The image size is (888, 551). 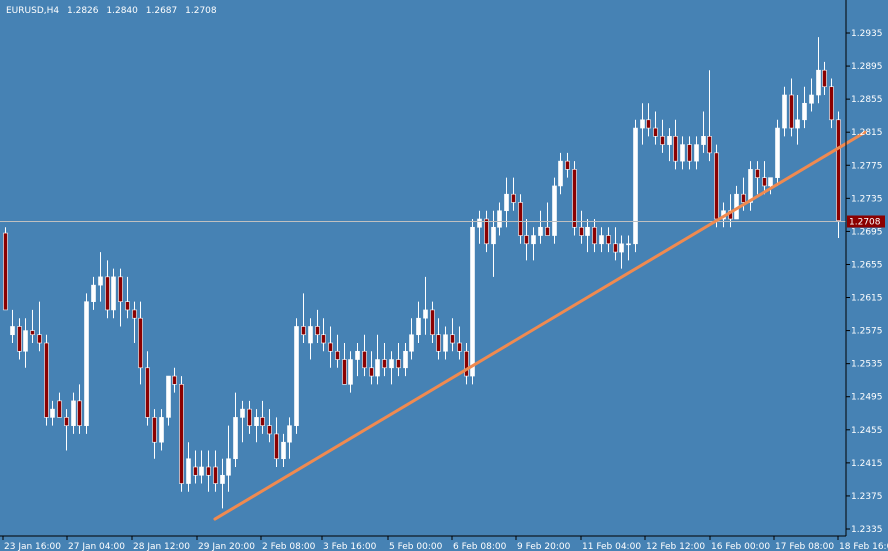 What do you see at coordinates (867, 265) in the screenshot?
I see `y-tick-label: 1.2655` at bounding box center [867, 265].